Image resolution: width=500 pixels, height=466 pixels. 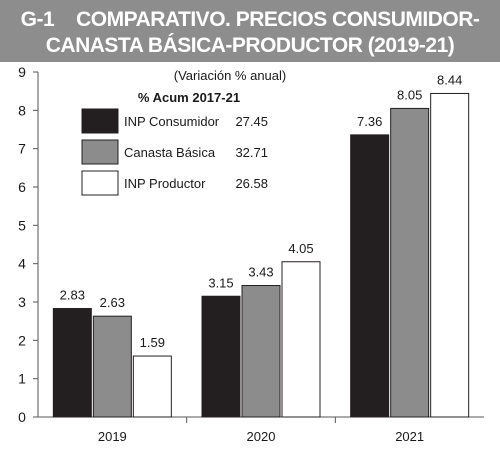 I want to click on y-tick-label: 0, so click(x=22, y=417).